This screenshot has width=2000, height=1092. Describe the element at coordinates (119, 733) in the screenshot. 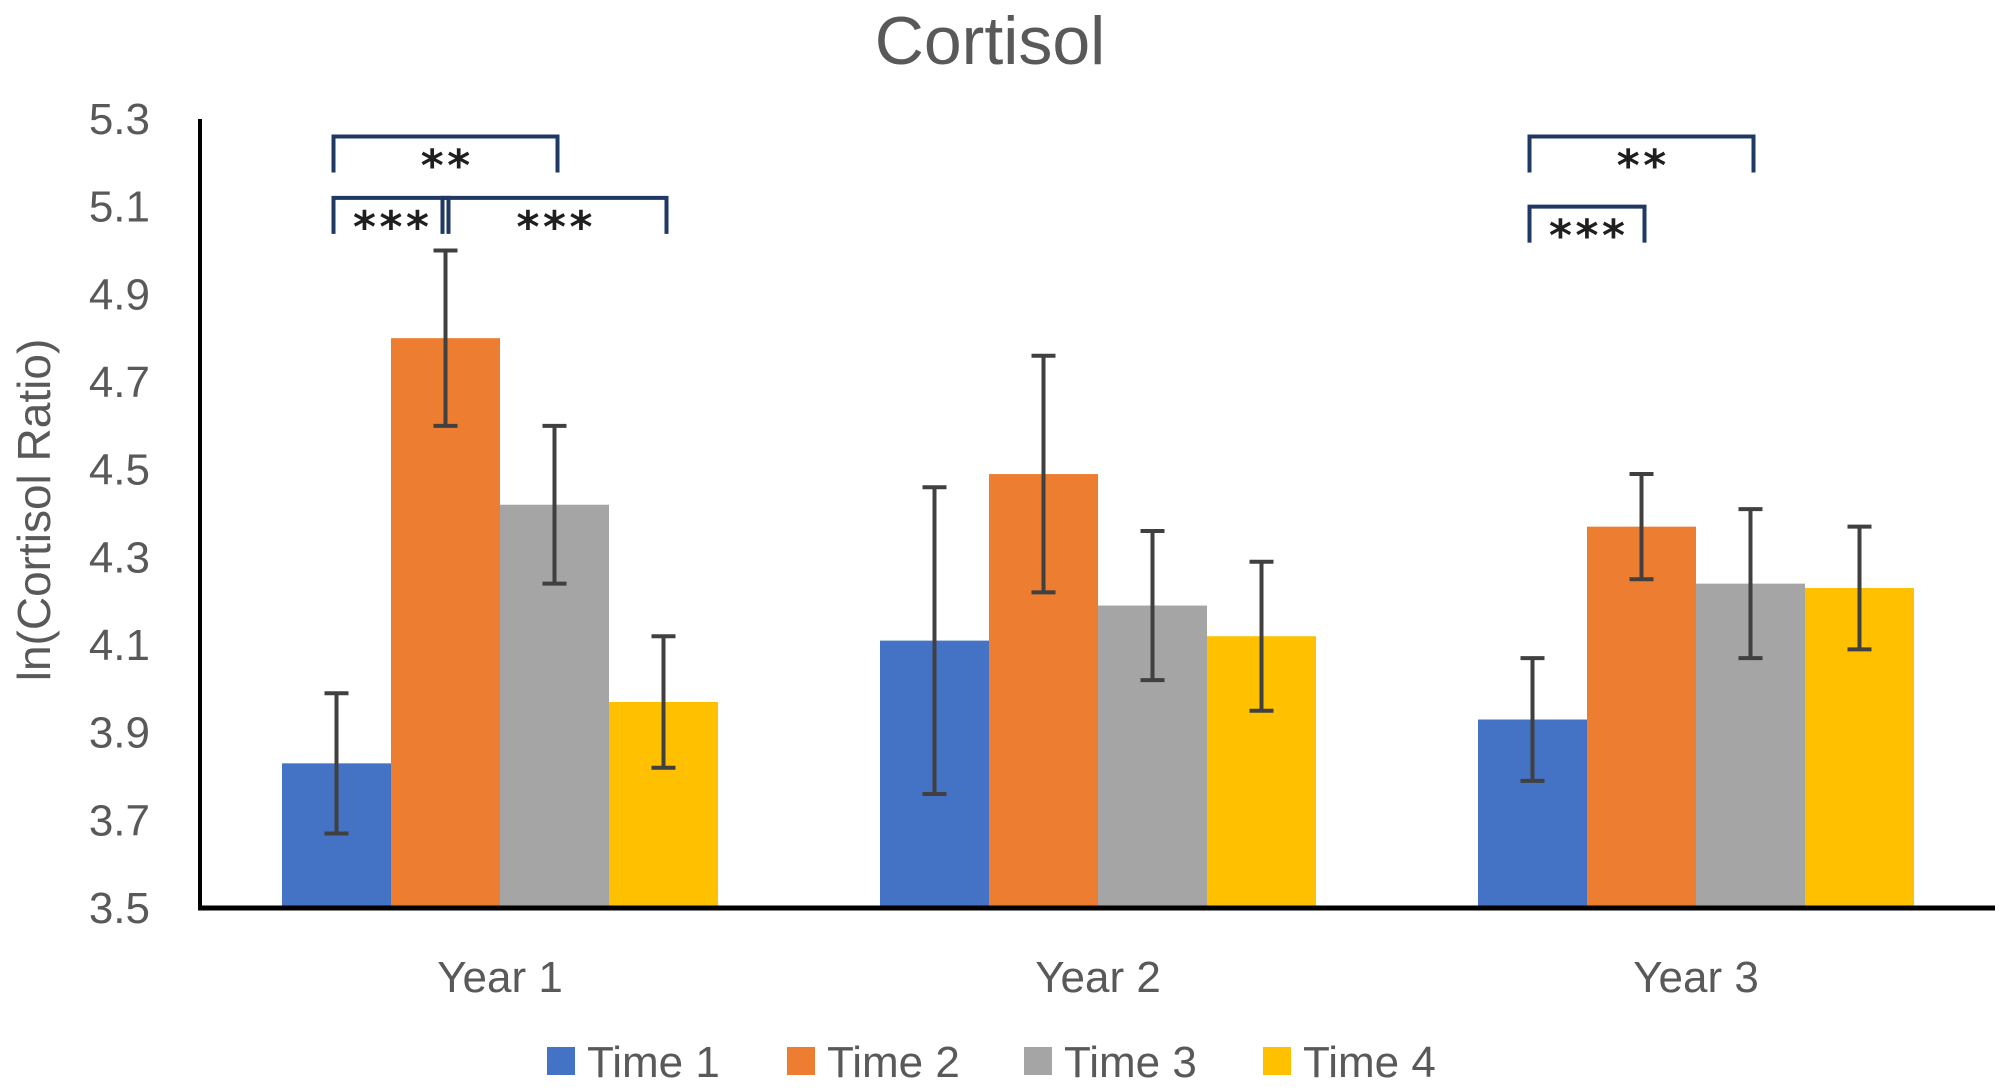

I see `y-tick-label: 3.9` at that location.